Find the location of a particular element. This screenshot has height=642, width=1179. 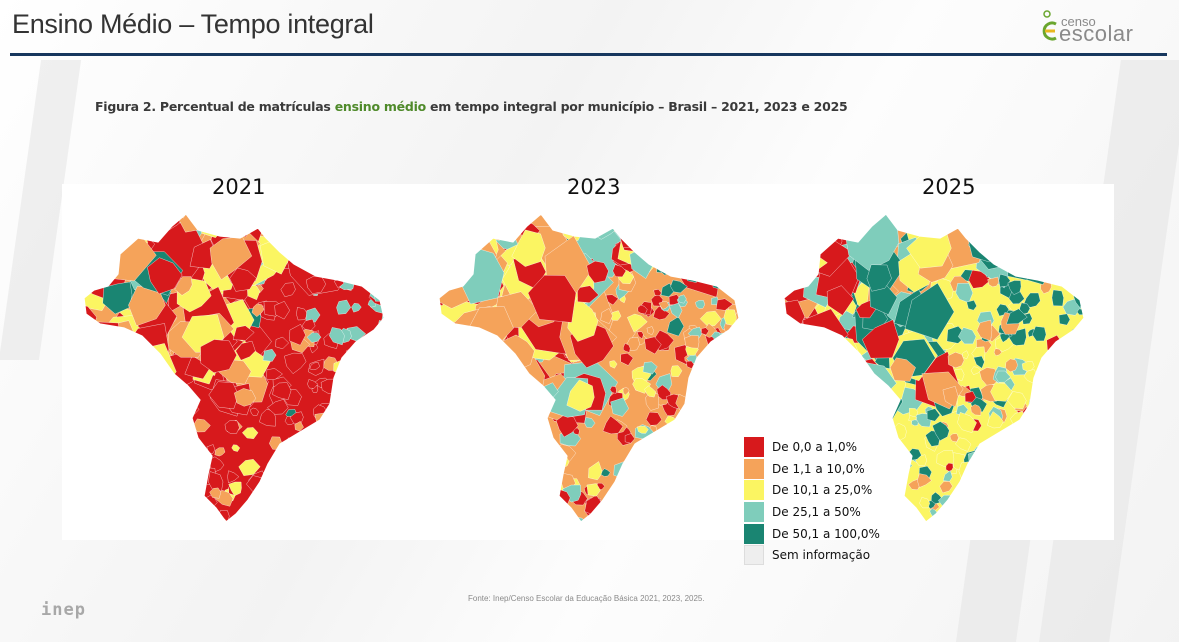

legend-swatch is located at coordinates (754, 533).